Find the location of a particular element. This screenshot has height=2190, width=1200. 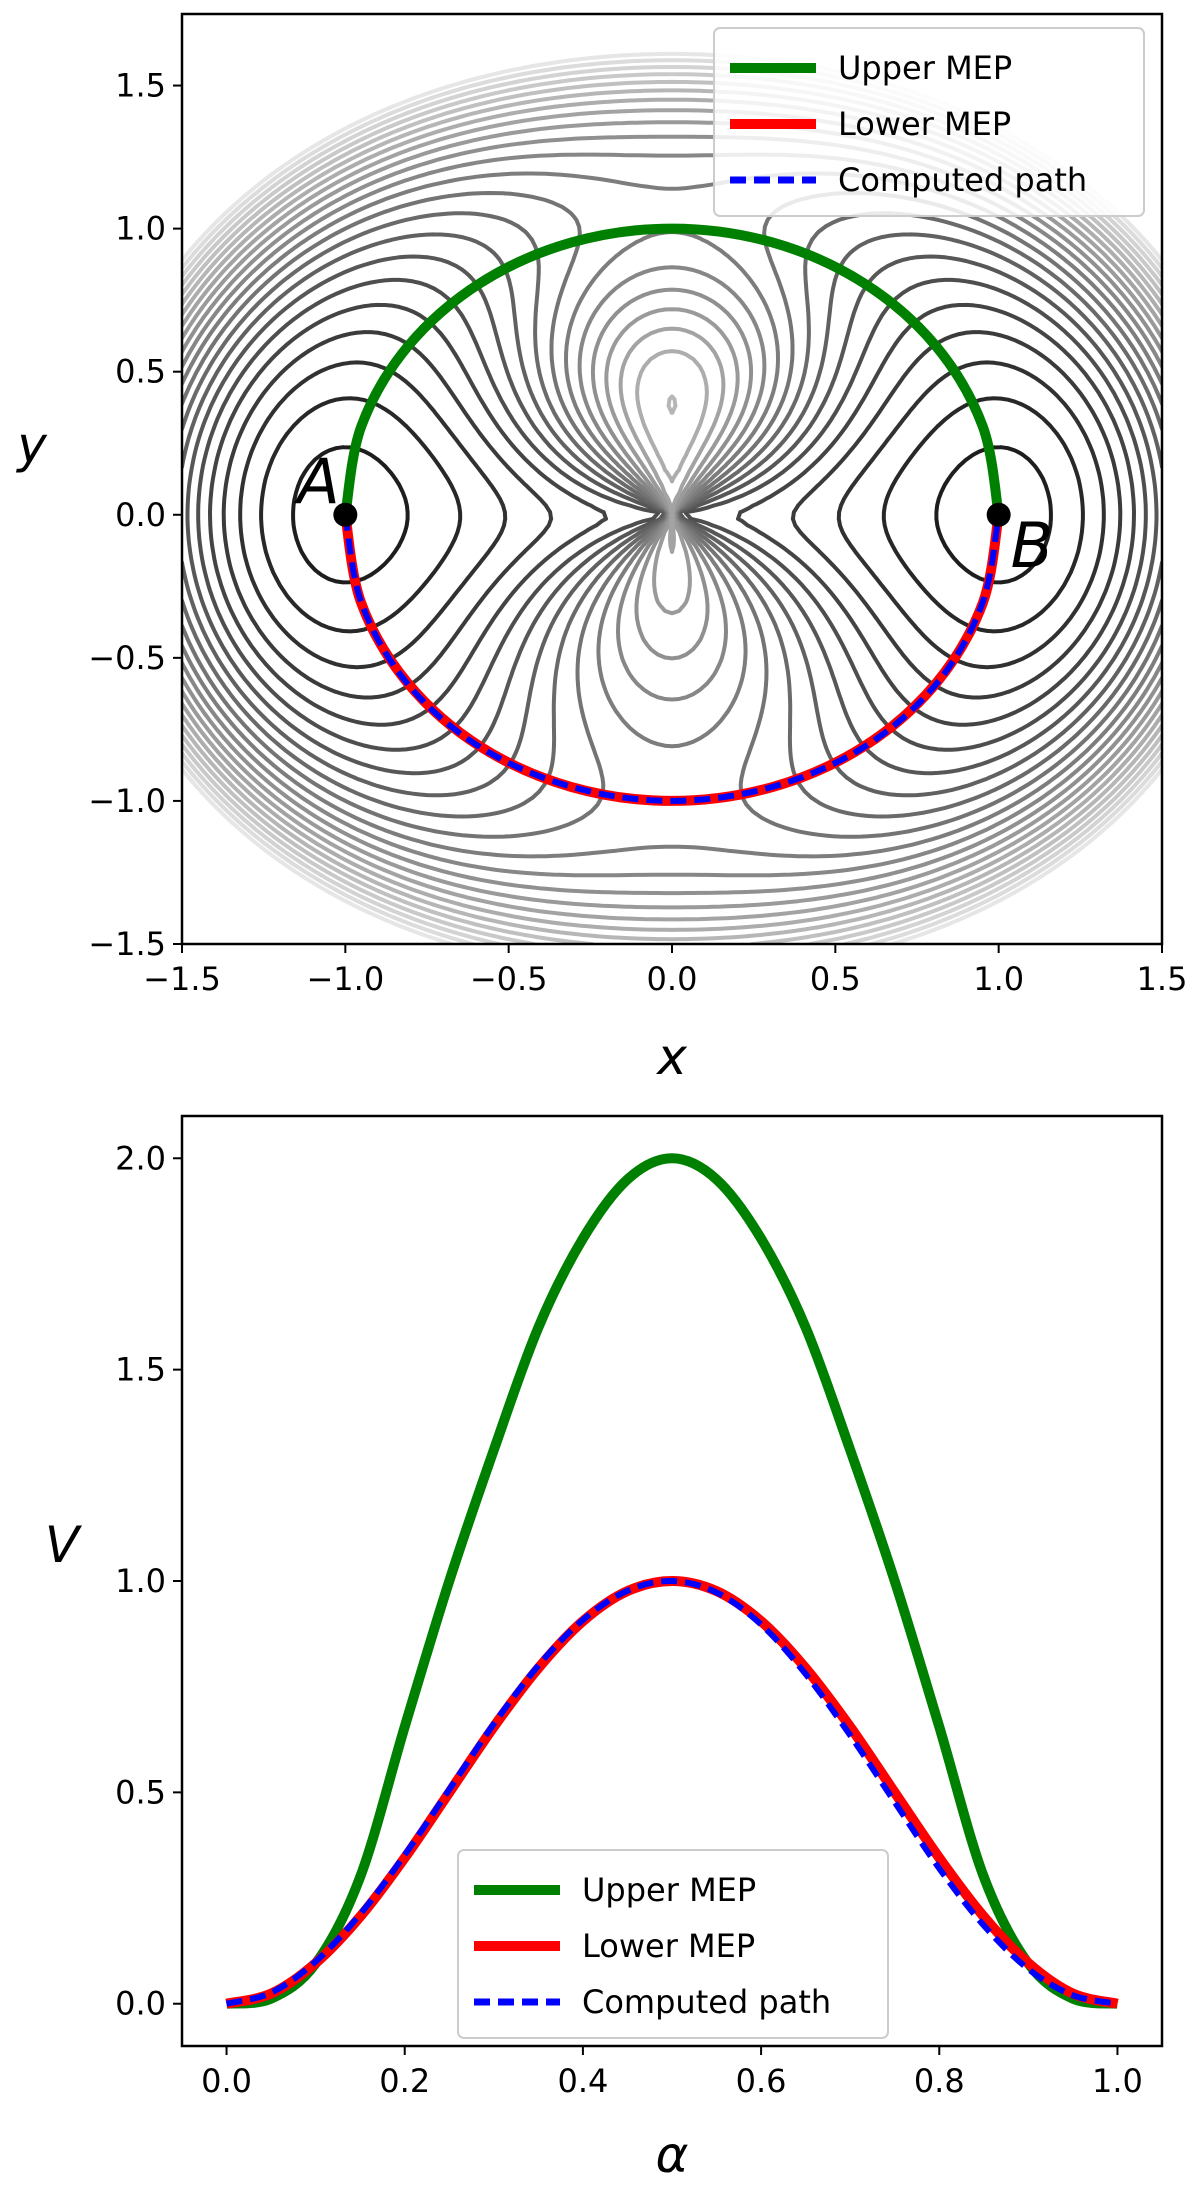

bottom-x-ticks: 0.0 0.2 0.4 0.6 0.8 1.0 is located at coordinates (672, 2073).